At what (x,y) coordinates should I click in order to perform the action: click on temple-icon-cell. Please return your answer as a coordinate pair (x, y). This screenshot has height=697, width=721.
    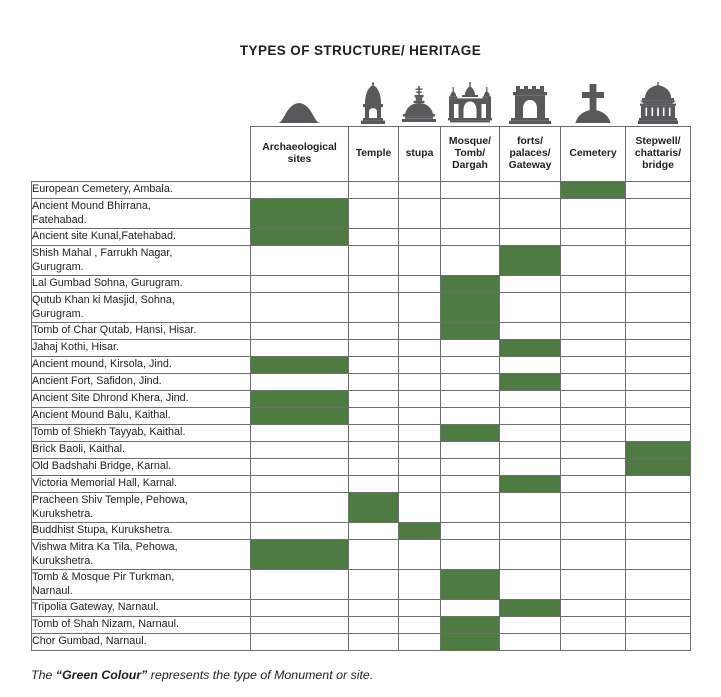
    Looking at the image, I should click on (373, 104).